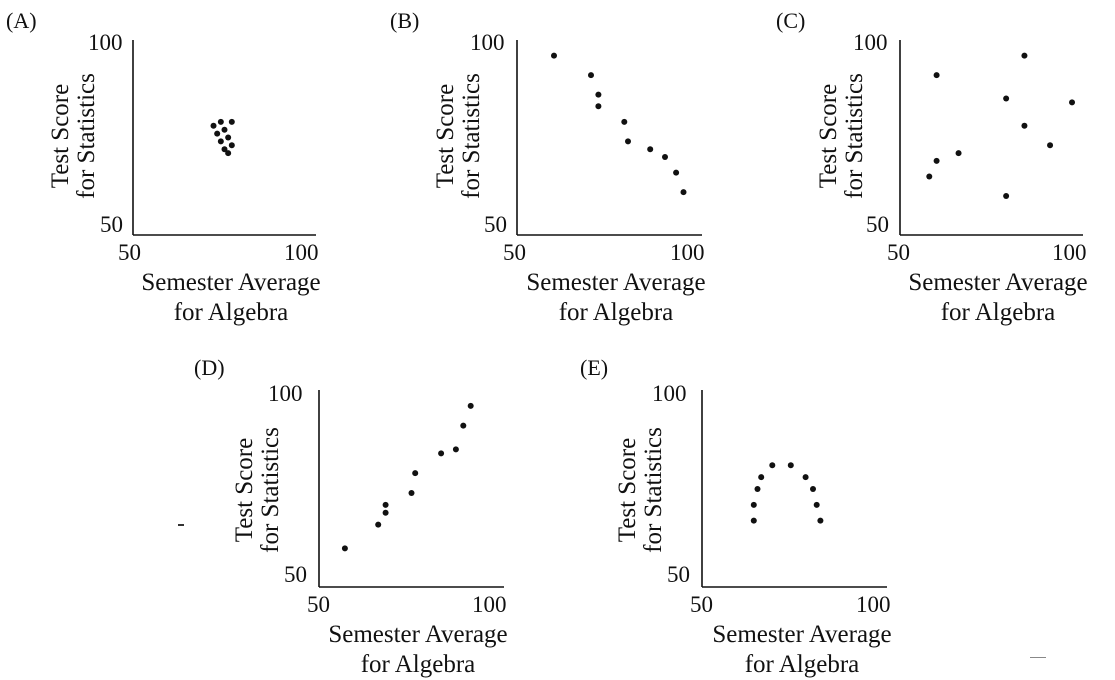  What do you see at coordinates (791, 20) in the screenshot?
I see `panel-label: (C)` at bounding box center [791, 20].